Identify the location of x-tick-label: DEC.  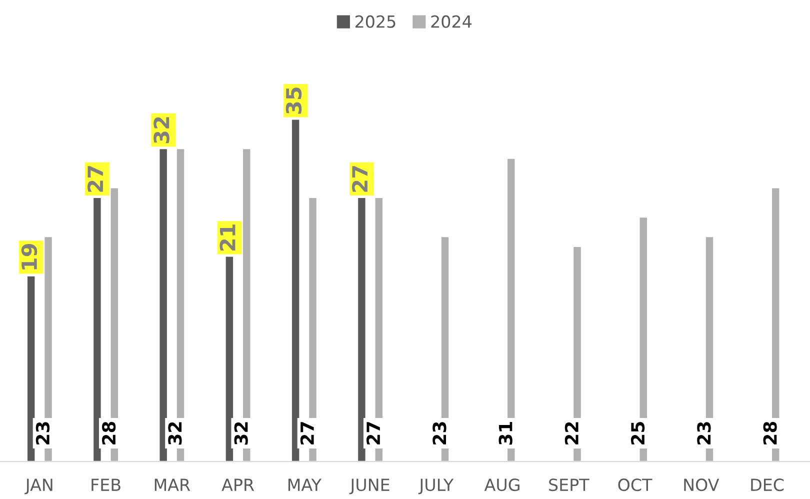
(767, 485).